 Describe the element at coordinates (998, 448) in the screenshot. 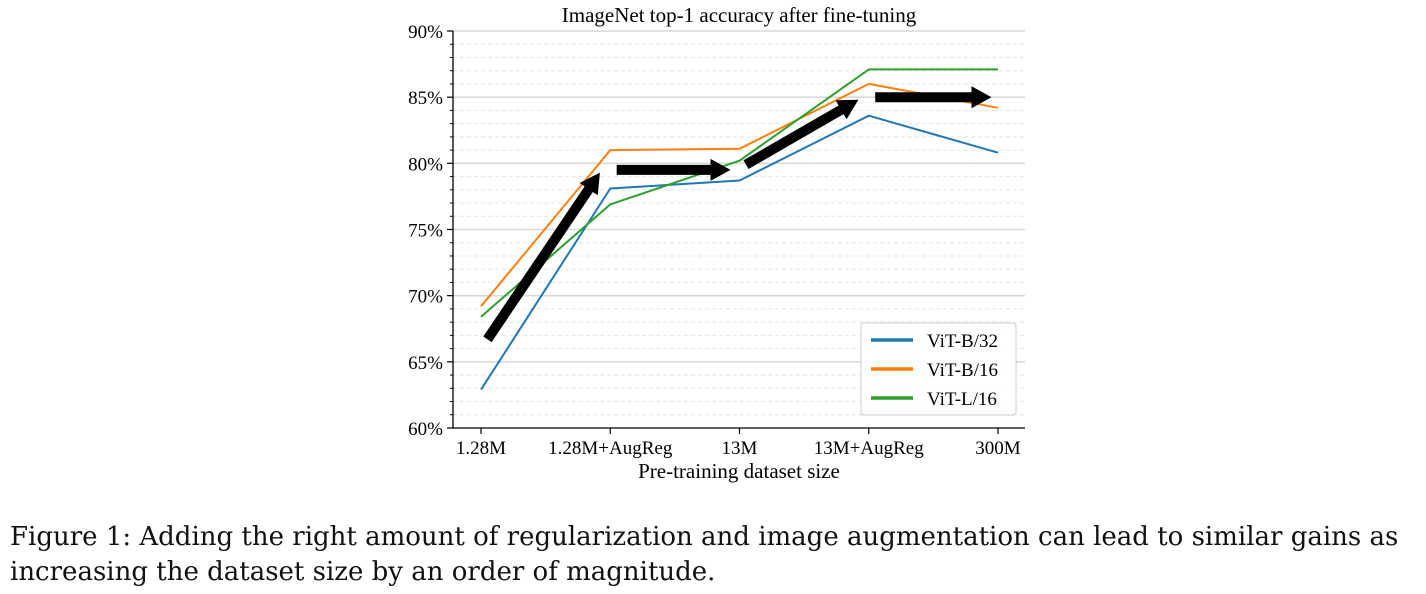

I see `x-tick-label: 300M` at that location.